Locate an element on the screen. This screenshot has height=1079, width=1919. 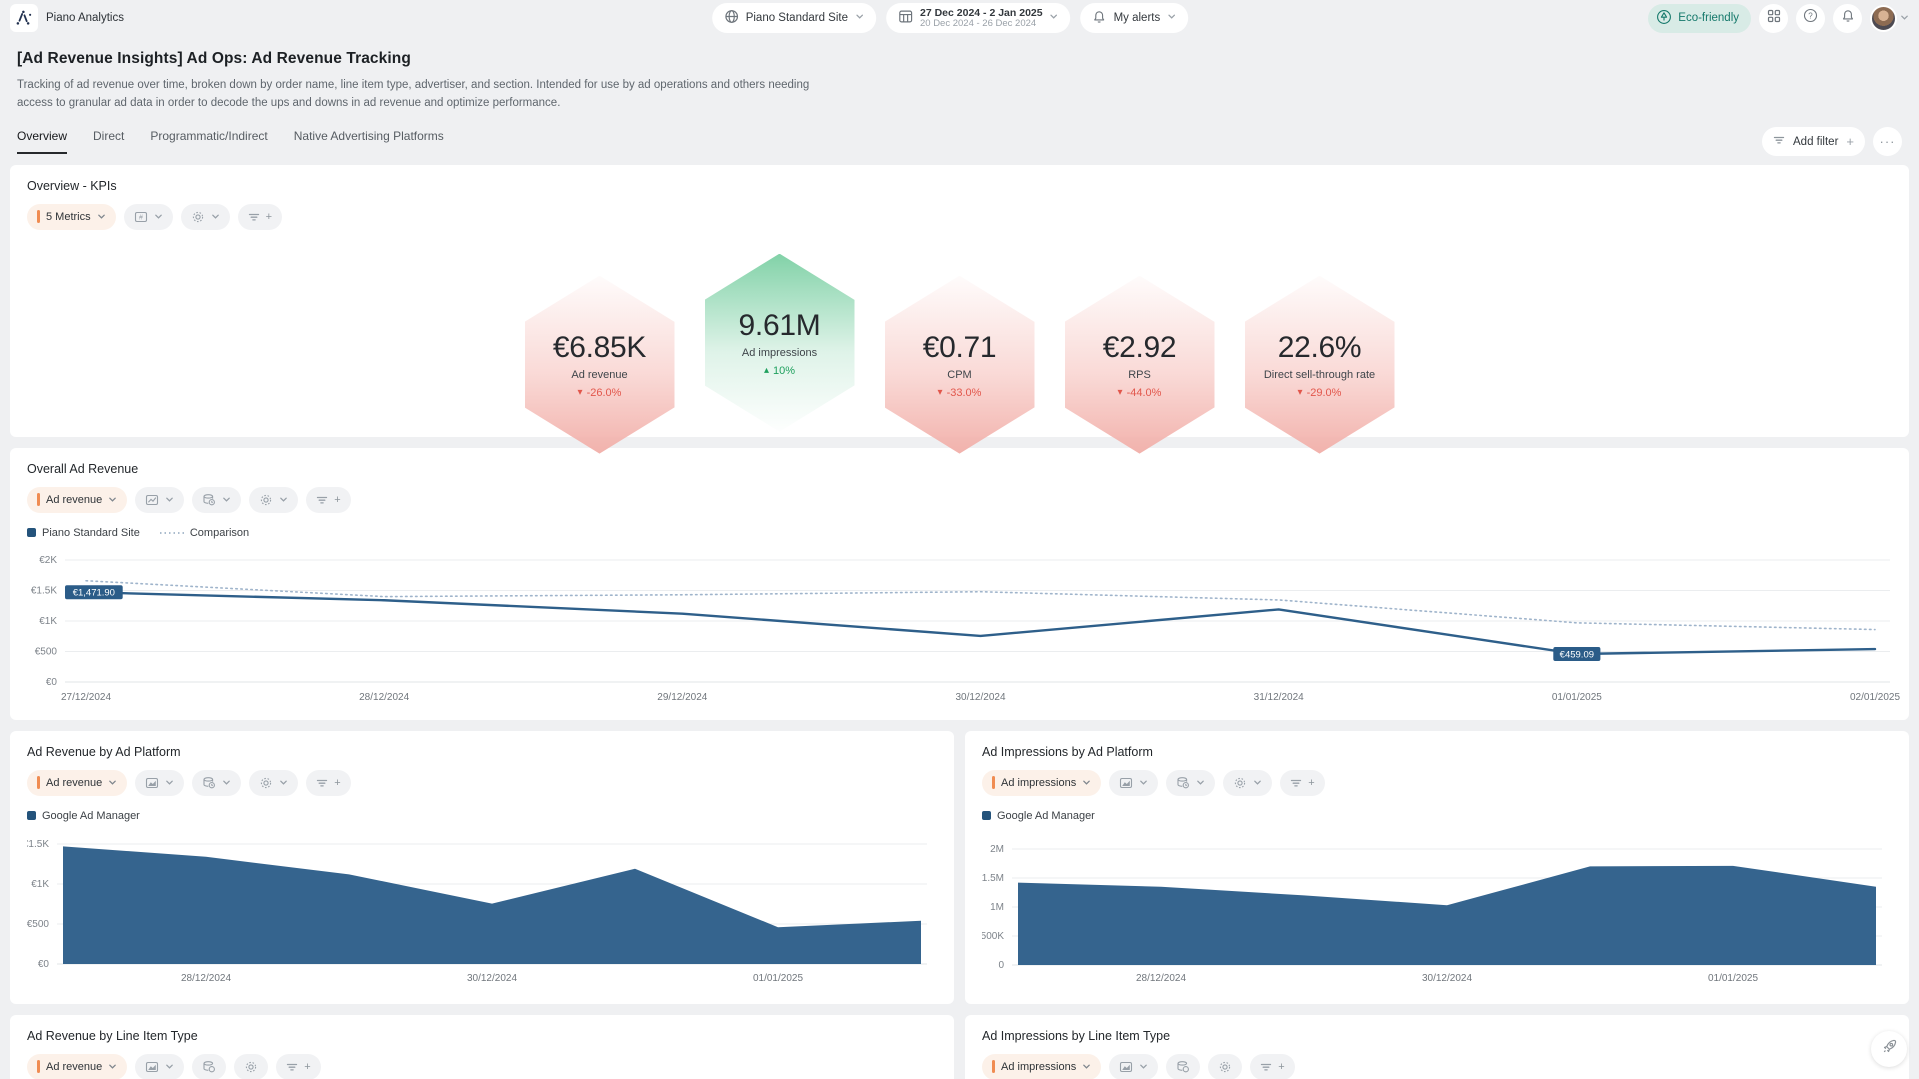
svg-text: €2K is located at coordinates (48, 560).